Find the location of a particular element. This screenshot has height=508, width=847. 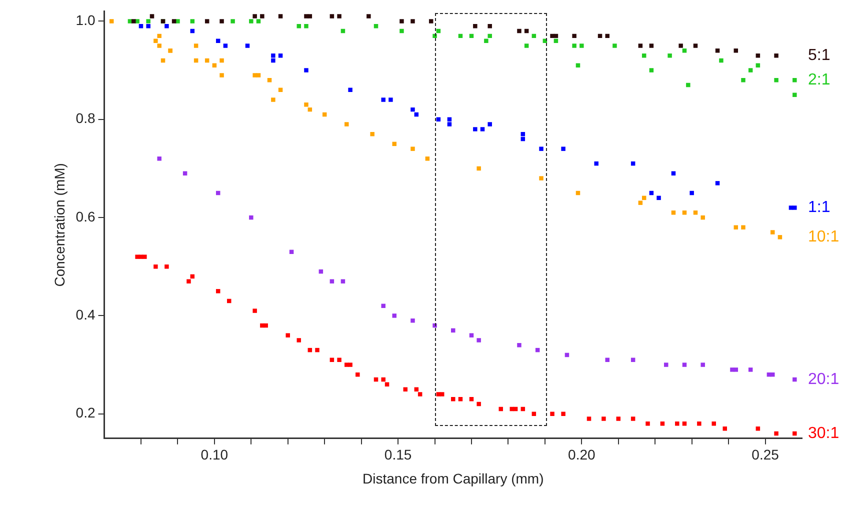

y-tick-label: 0.4 is located at coordinates (86, 314).